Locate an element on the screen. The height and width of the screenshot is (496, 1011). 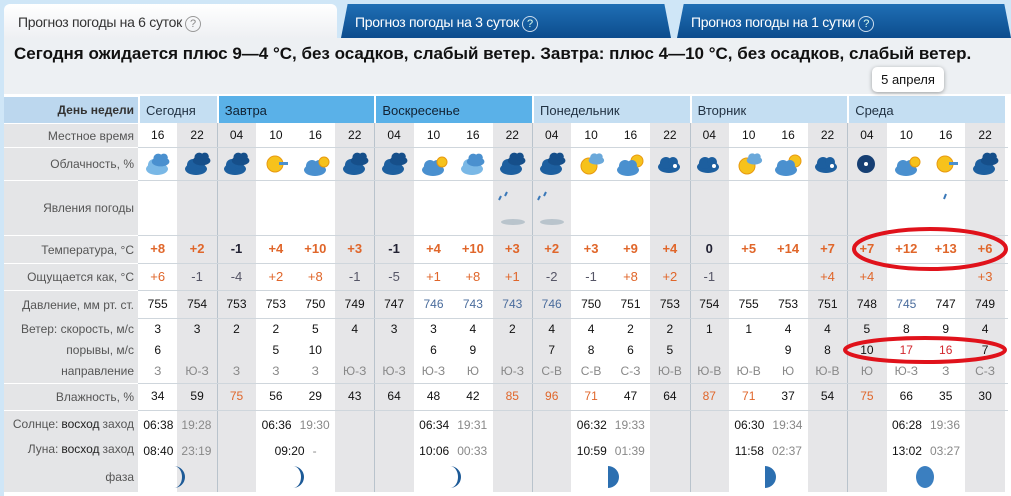
temp-value: +3 is located at coordinates (355, 248).